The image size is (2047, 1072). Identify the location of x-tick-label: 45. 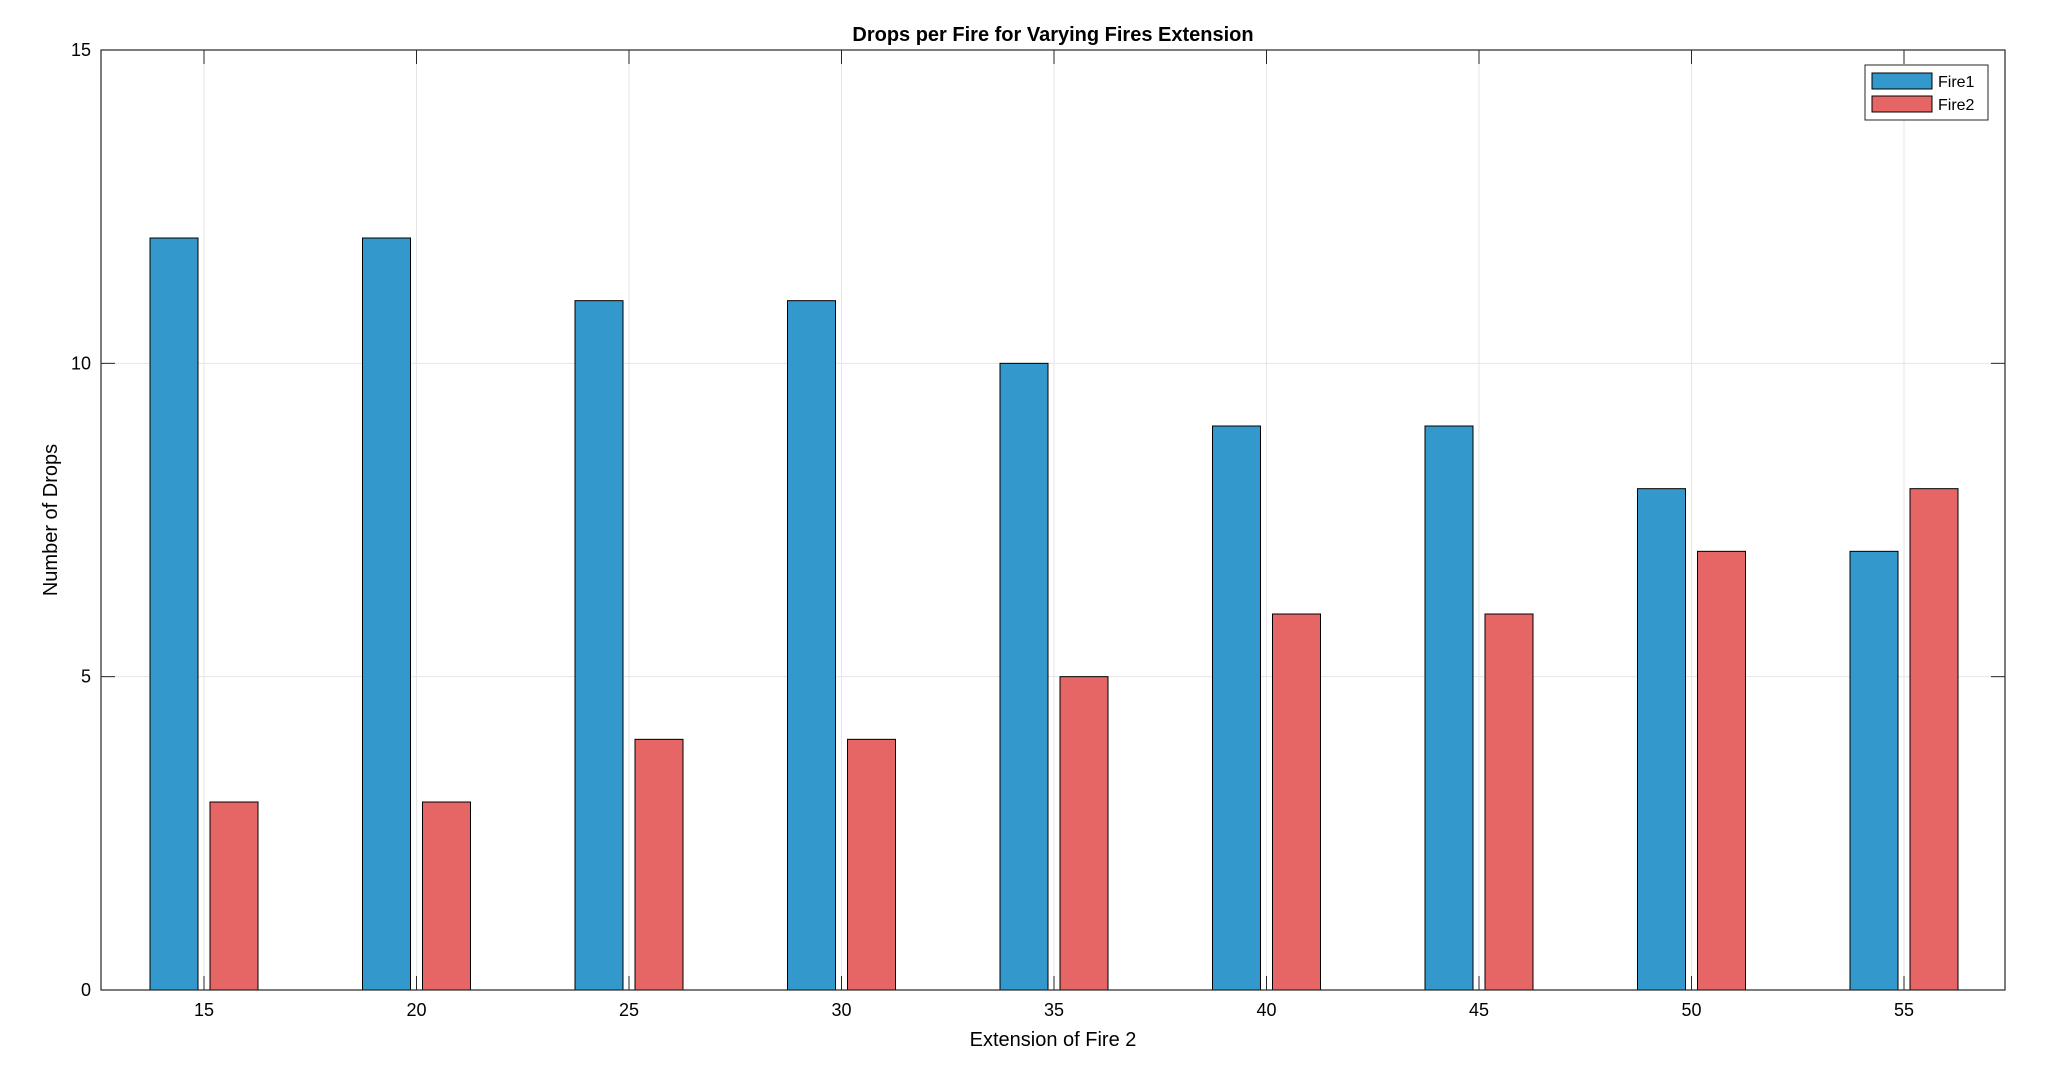
(1479, 1010).